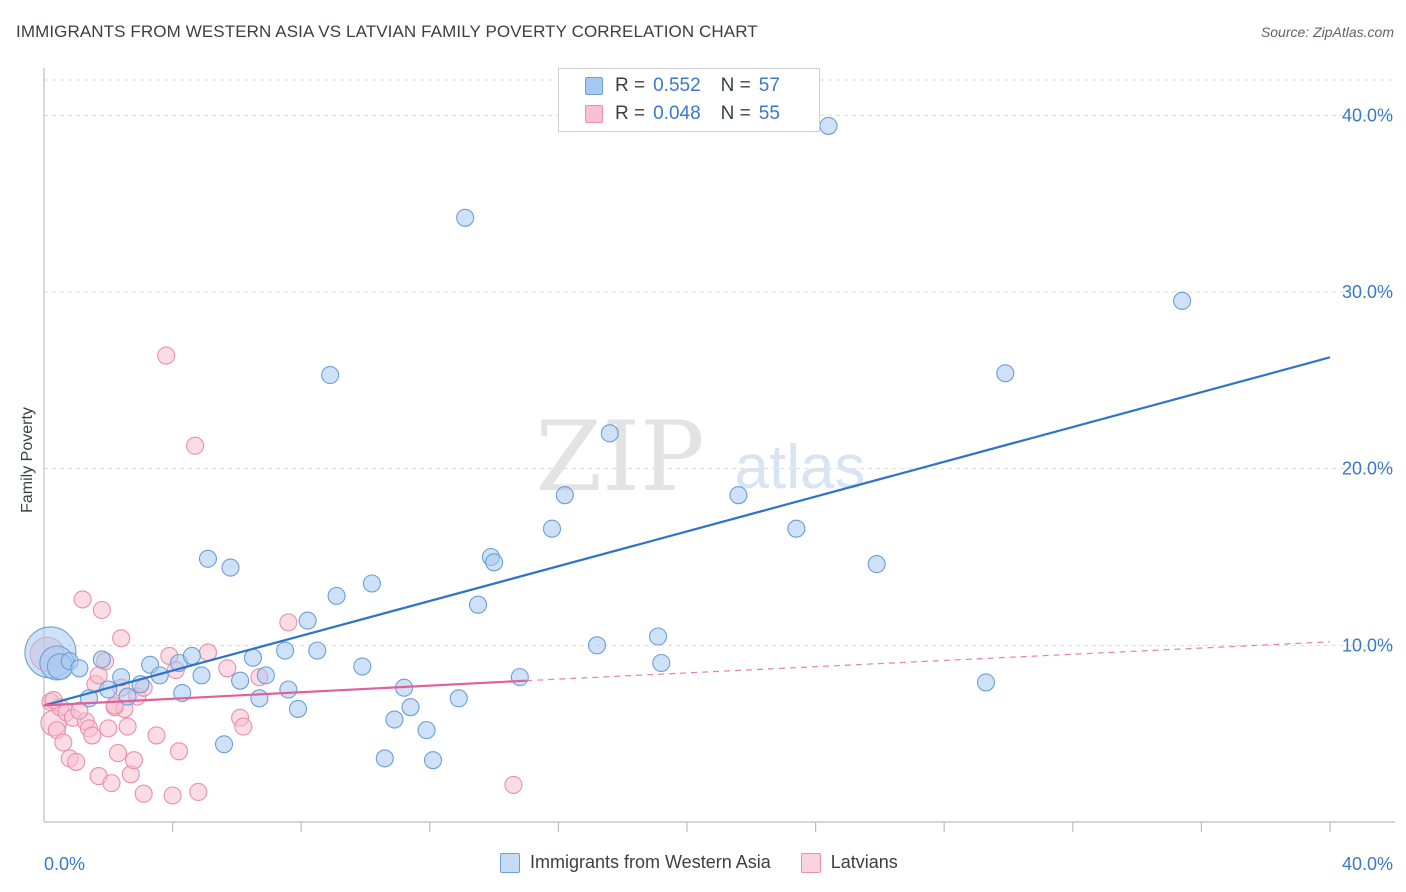  What do you see at coordinates (700, 457) in the screenshot?
I see `watermark: ZIP atlas` at bounding box center [700, 457].